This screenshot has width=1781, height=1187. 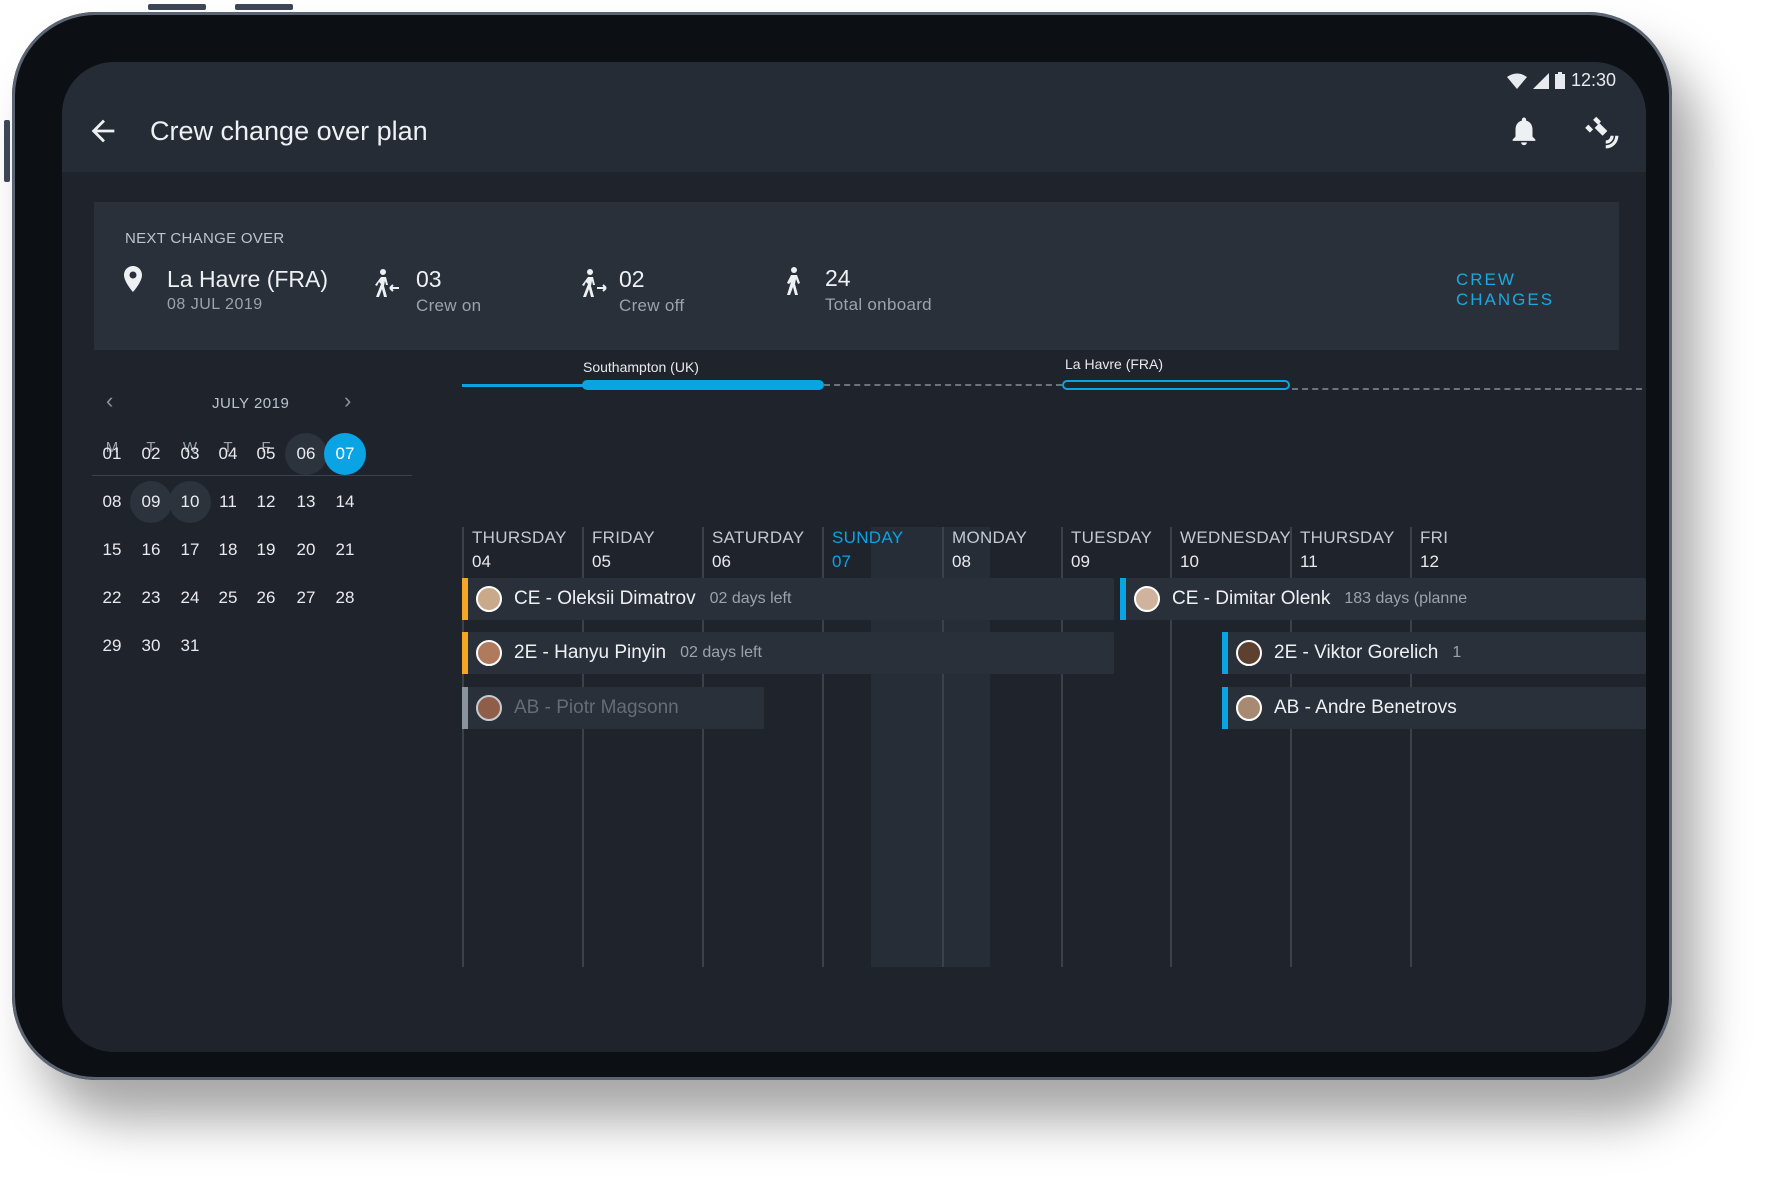 I want to click on calendar-day: 28, so click(x=345, y=597).